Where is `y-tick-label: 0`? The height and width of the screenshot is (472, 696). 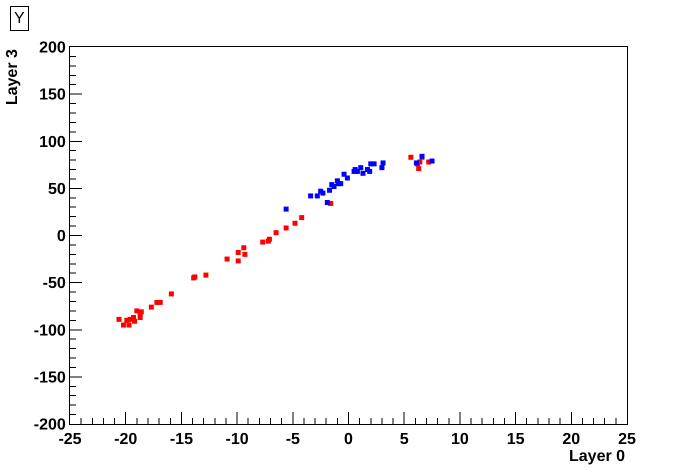
y-tick-label: 0 is located at coordinates (61, 237).